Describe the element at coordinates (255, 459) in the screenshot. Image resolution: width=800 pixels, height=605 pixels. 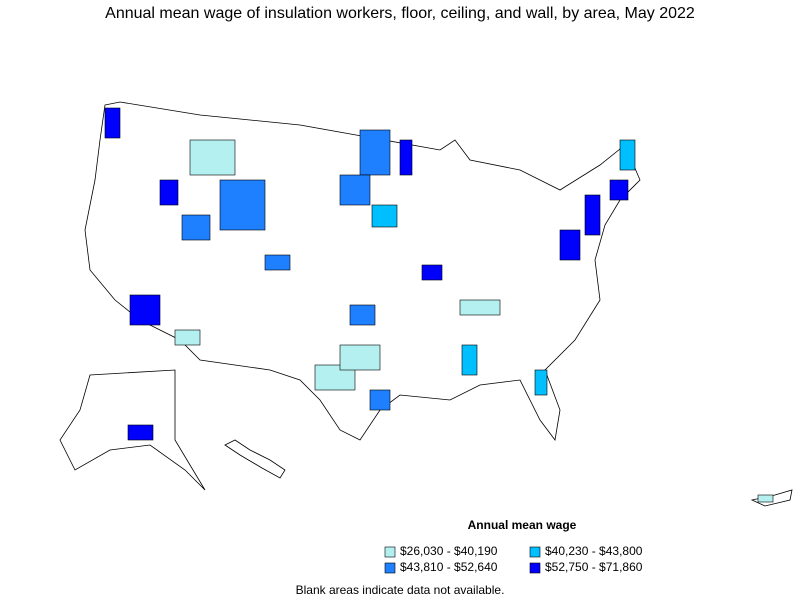
I see `hawaii` at that location.